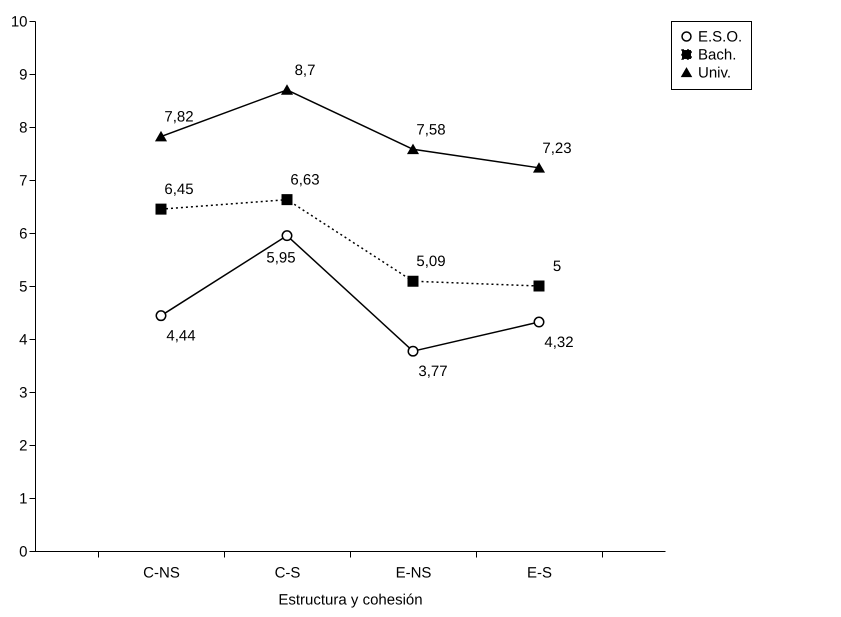 This screenshot has width=841, height=617. What do you see at coordinates (19, 22) in the screenshot?
I see `y-tick-label: 10` at bounding box center [19, 22].